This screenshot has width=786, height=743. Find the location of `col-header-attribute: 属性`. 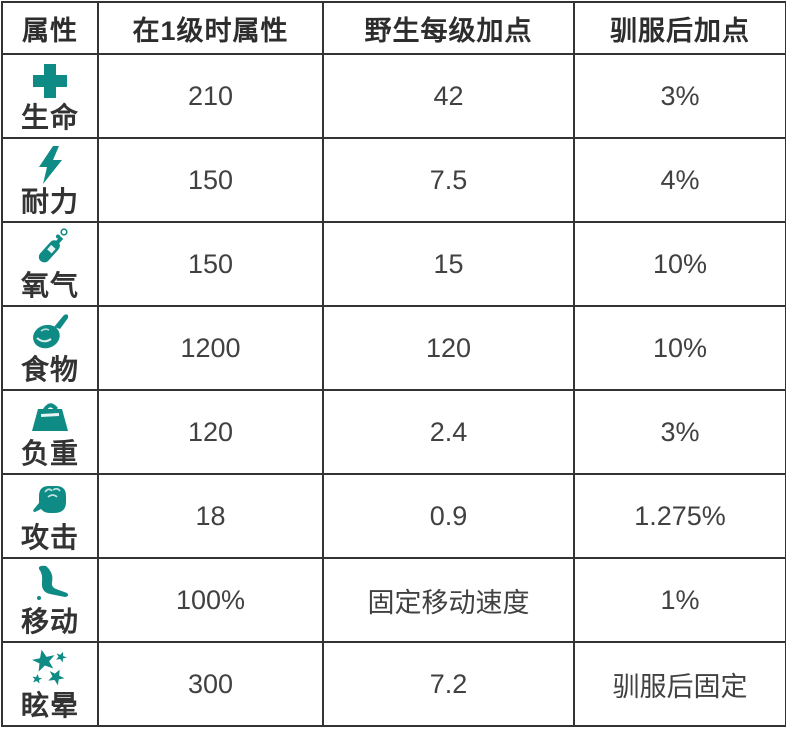

col-header-attribute: 属性 is located at coordinates (50, 28).